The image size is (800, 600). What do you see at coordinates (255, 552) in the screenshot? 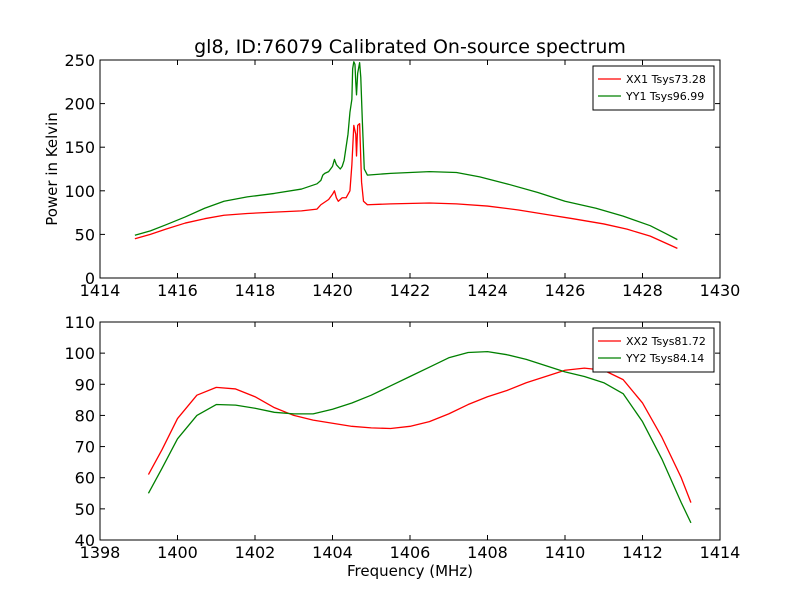
I see `bottom-x-tick-label: 1402` at bounding box center [255, 552].